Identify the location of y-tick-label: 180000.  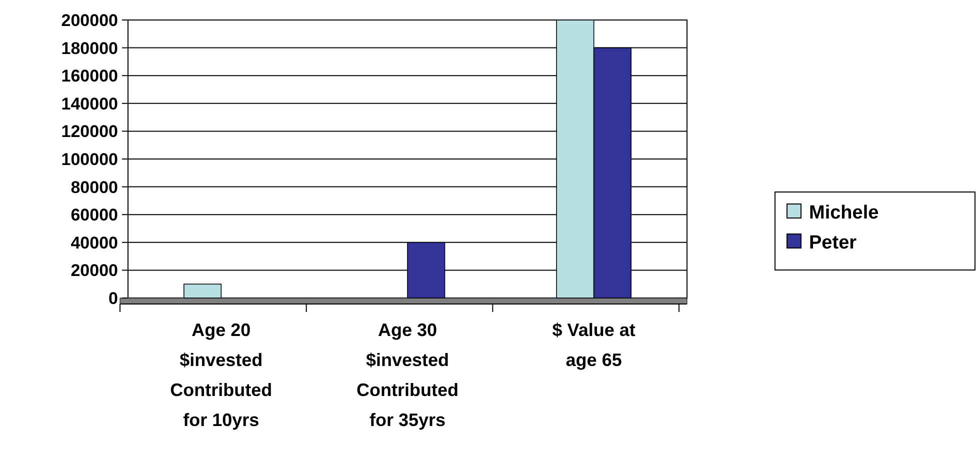
(89, 48).